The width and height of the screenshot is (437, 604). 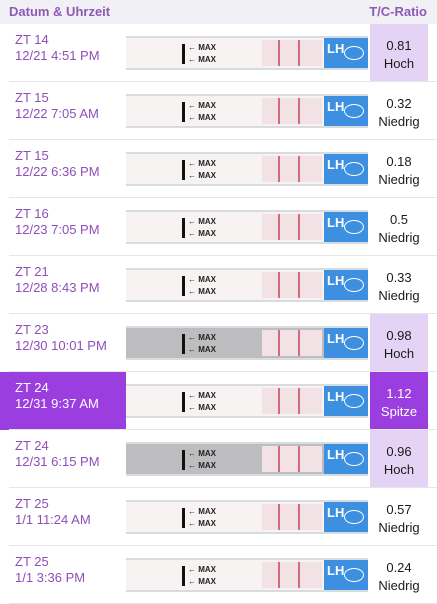 I want to click on test-row: ZT 25 1/1 3:36 PM ← MAX ← MAX LH 0.24 Niedrig, so click(x=218, y=575).